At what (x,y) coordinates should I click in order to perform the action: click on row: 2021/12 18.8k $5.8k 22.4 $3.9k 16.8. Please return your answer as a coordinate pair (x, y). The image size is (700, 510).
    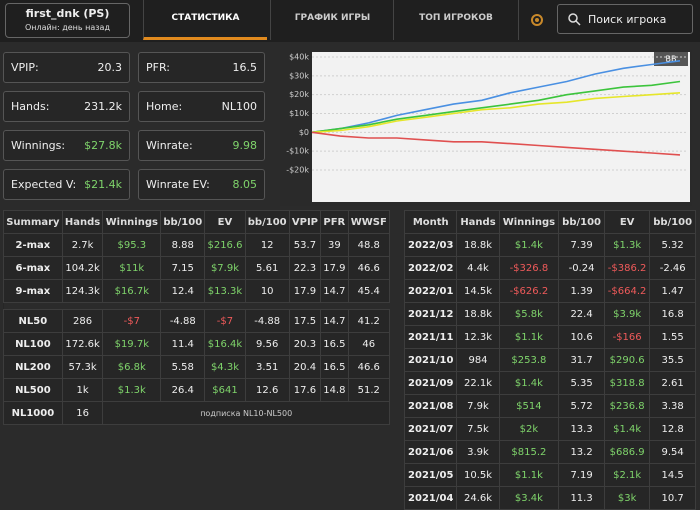
    Looking at the image, I should click on (549, 314).